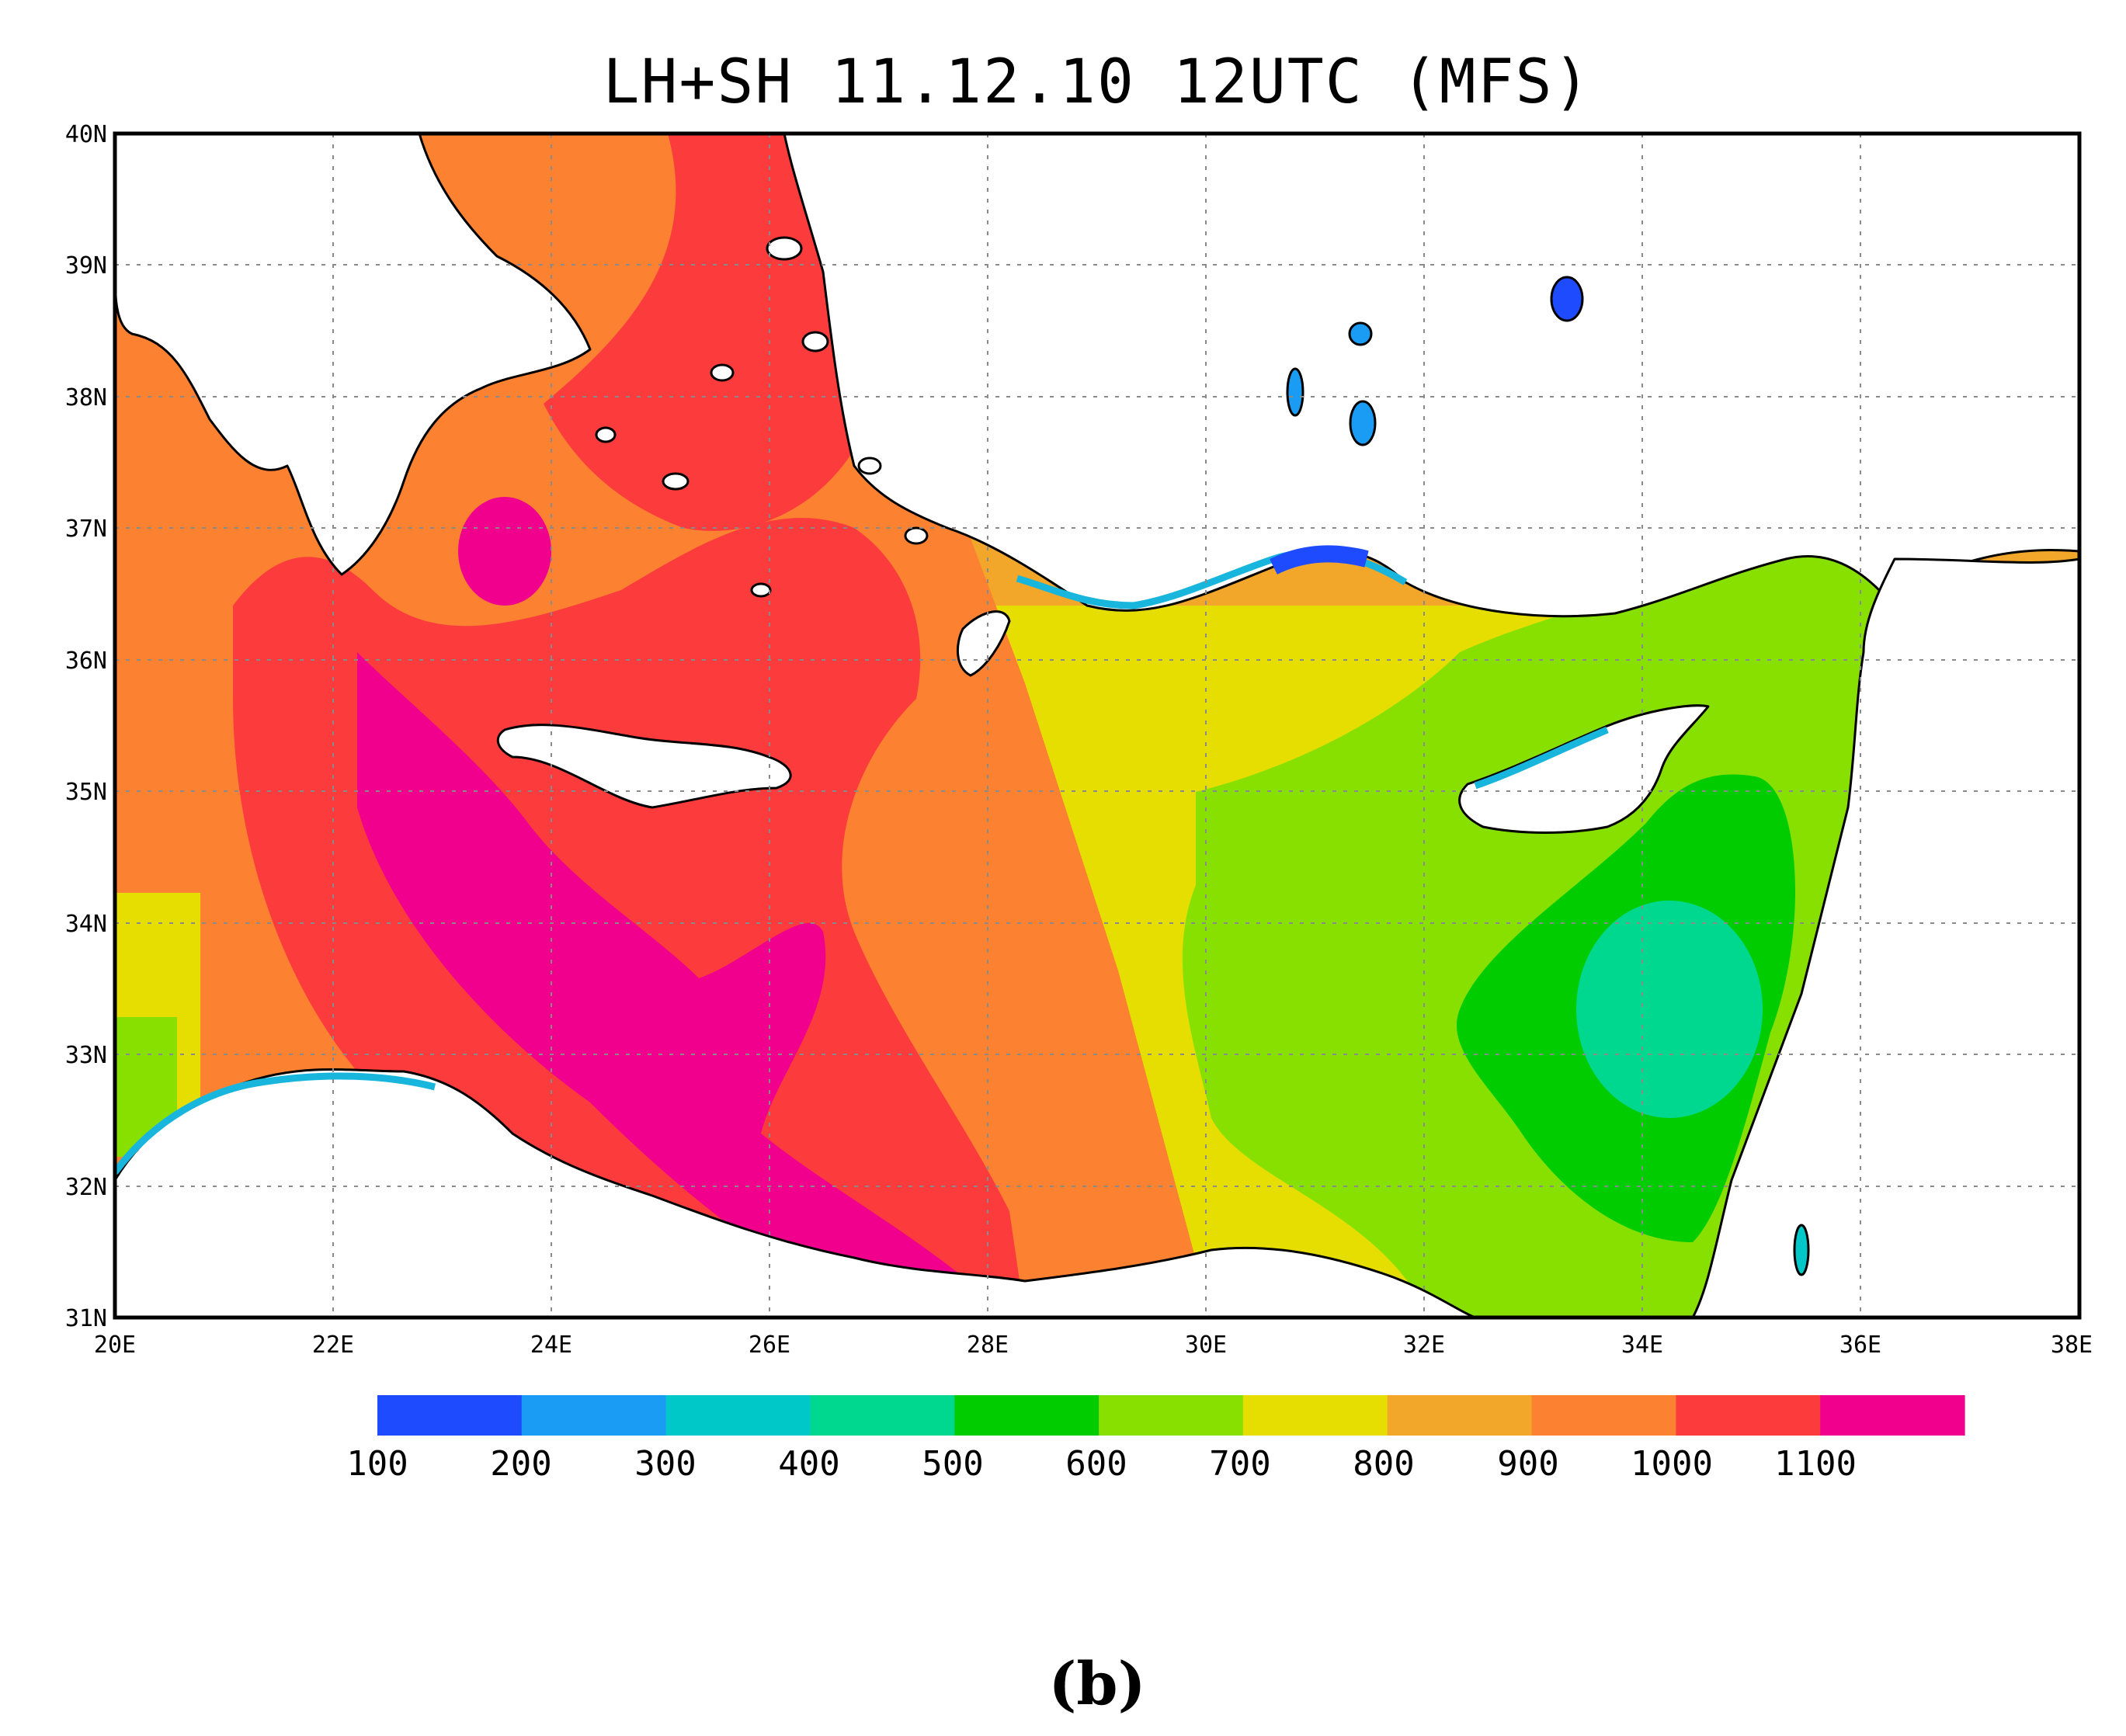 The height and width of the screenshot is (1736, 2126). I want to click on lon-tick: 26E, so click(769, 1345).